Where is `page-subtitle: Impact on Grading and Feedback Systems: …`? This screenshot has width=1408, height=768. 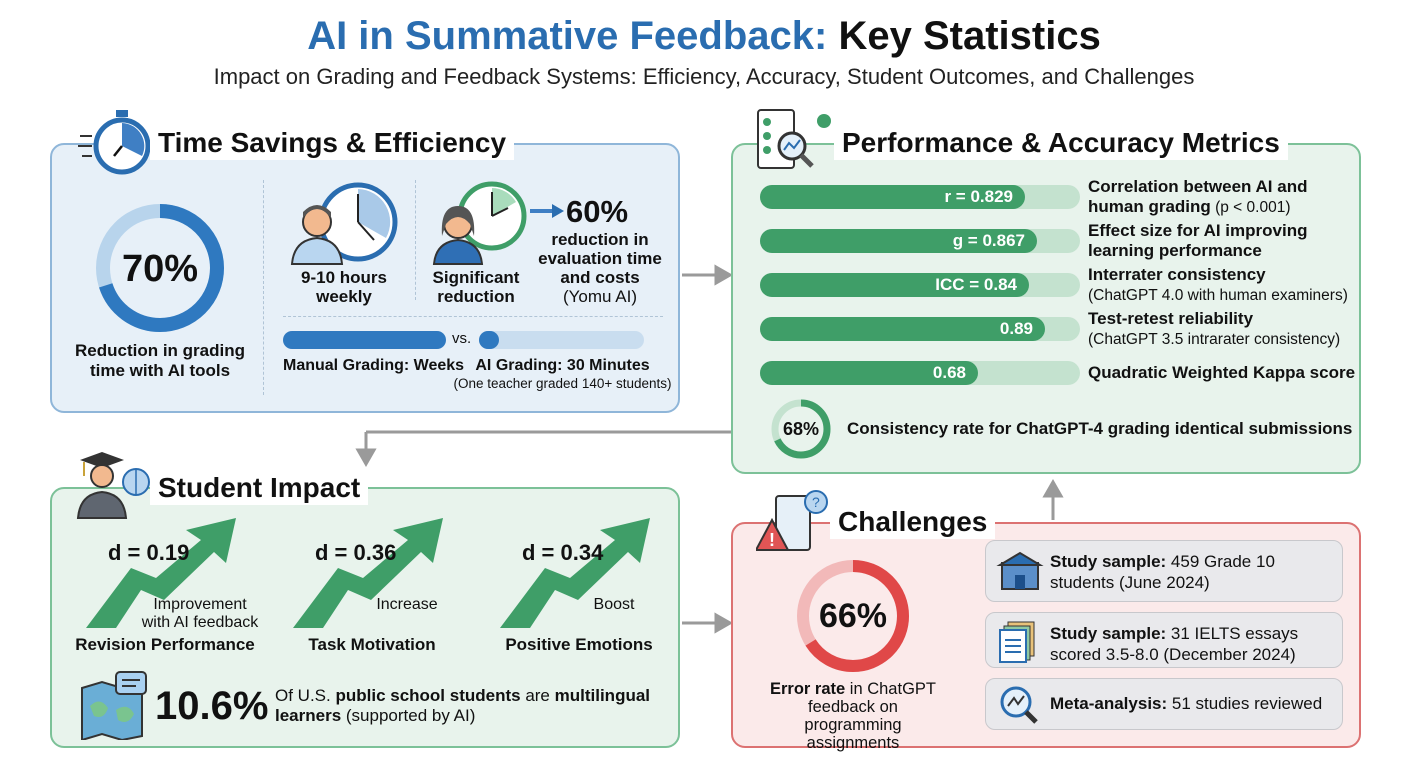 page-subtitle: Impact on Grading and Feedback Systems: … is located at coordinates (704, 76).